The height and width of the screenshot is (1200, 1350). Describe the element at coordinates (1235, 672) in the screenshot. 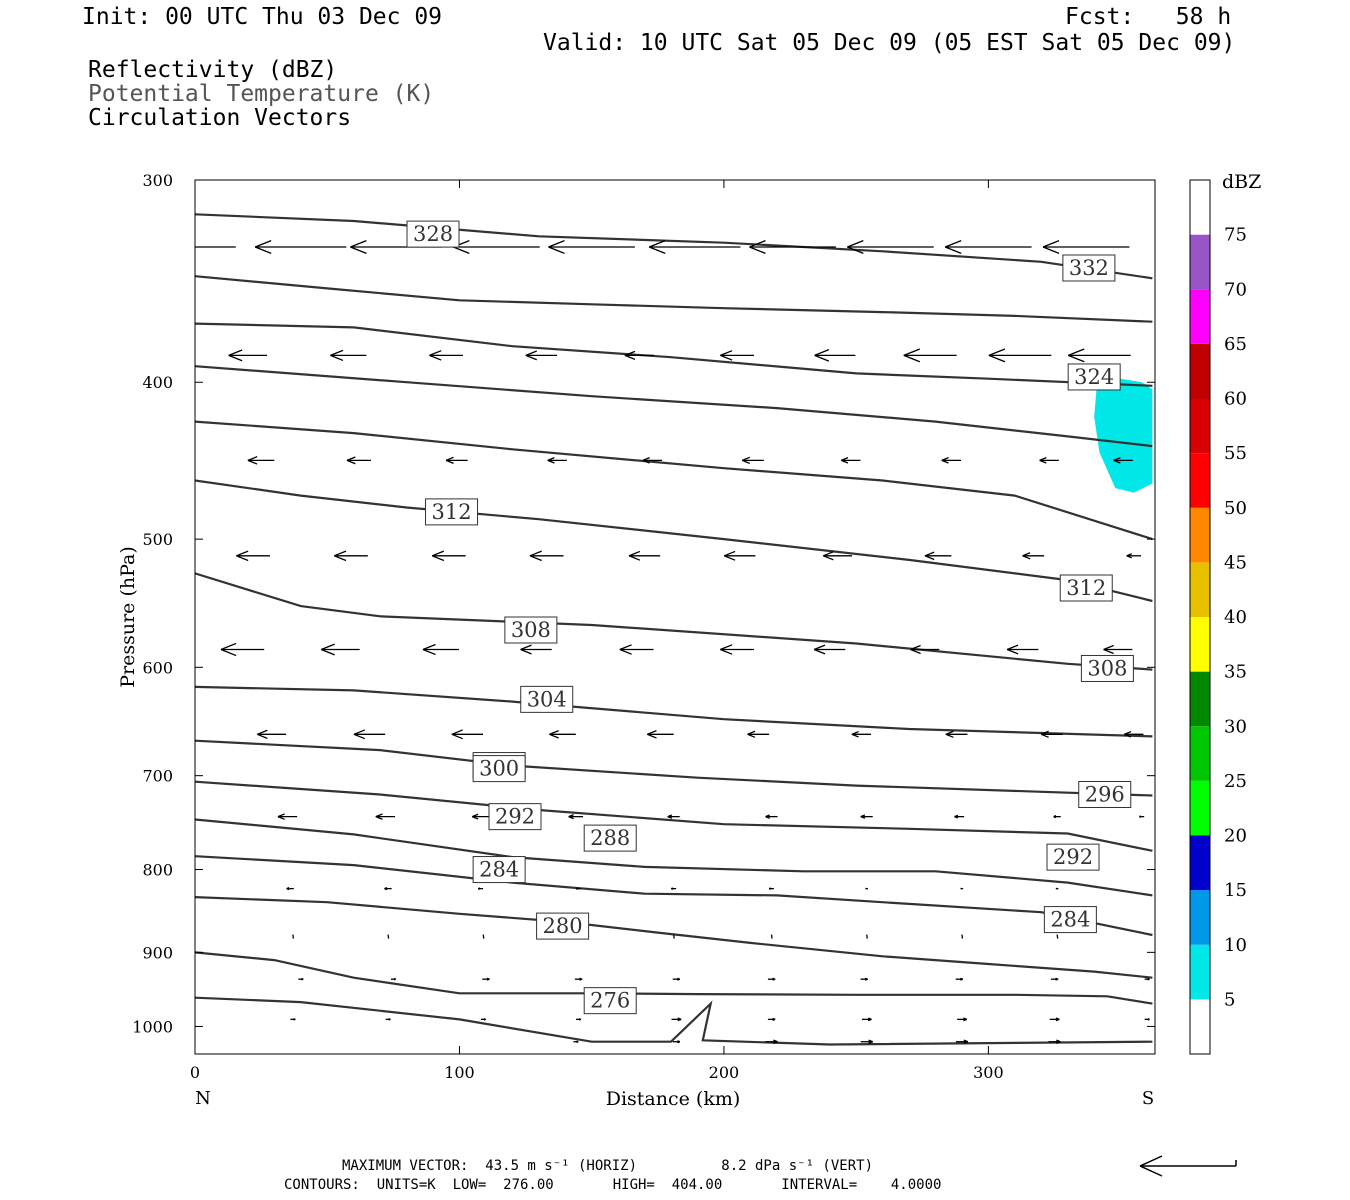

I see `colorbar-tick-label: 35` at that location.